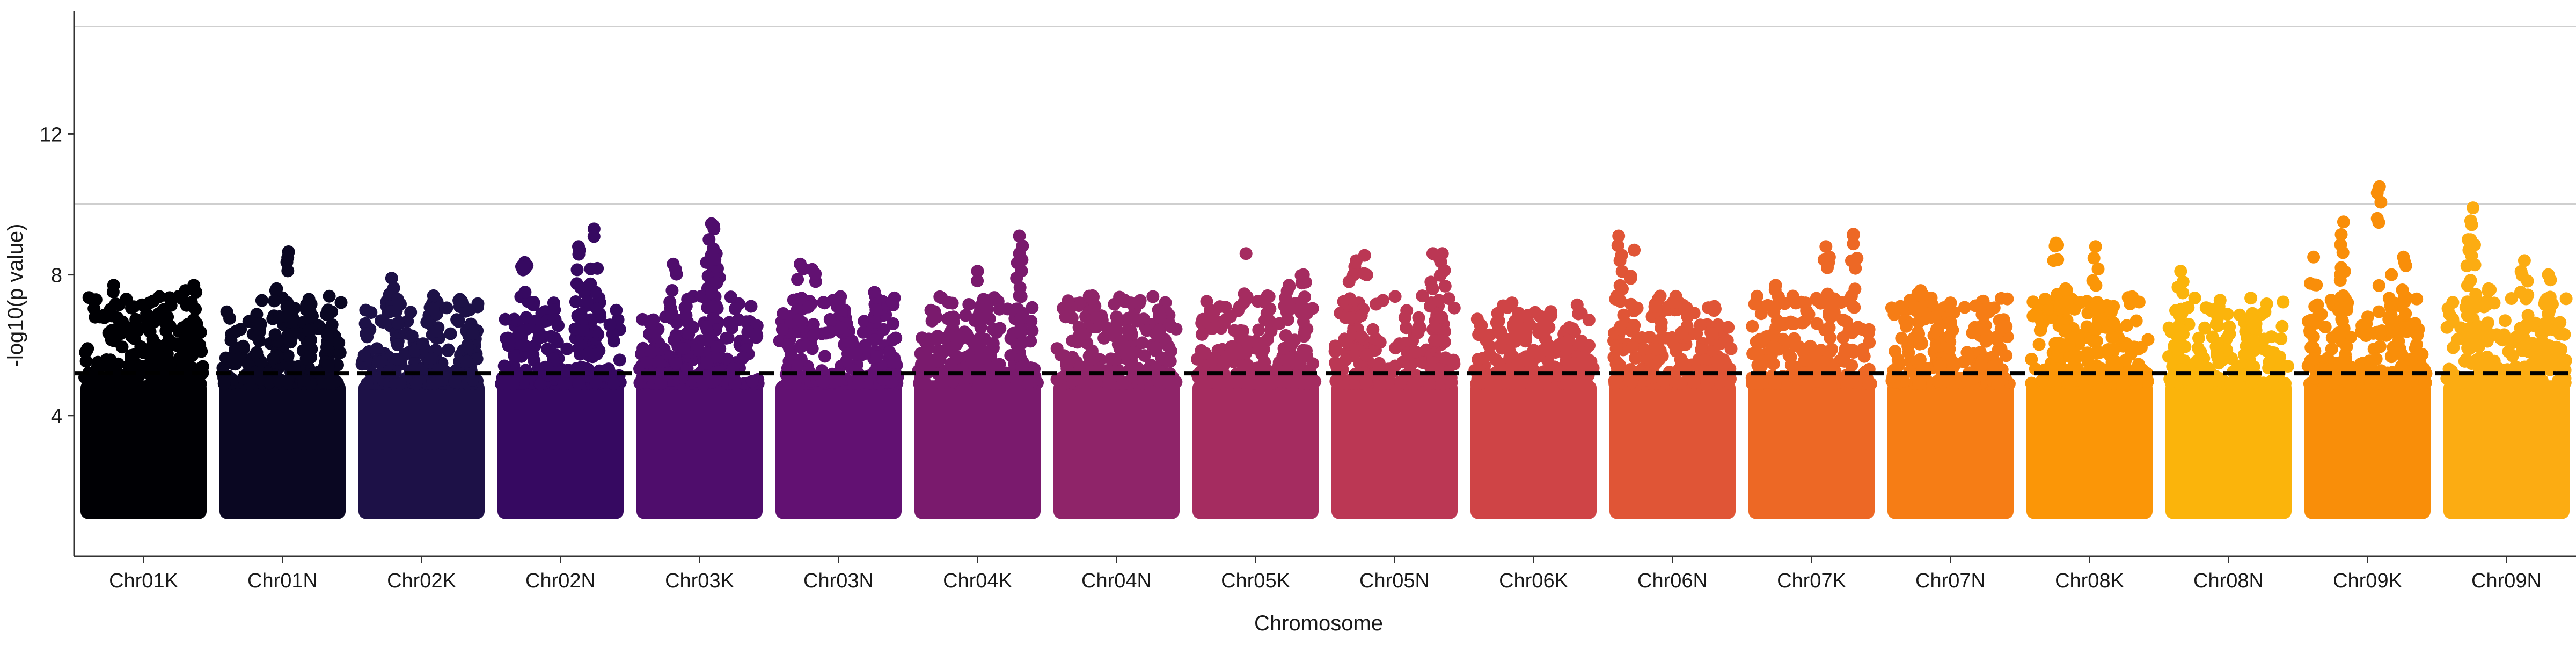 The height and width of the screenshot is (647, 2576). What do you see at coordinates (2367, 581) in the screenshot?
I see `x-tick-label-Chr09K: Chr09K` at bounding box center [2367, 581].